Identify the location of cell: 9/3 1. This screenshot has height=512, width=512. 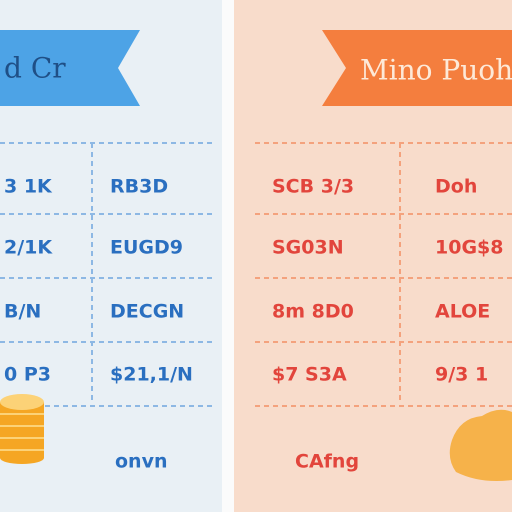
(461, 375).